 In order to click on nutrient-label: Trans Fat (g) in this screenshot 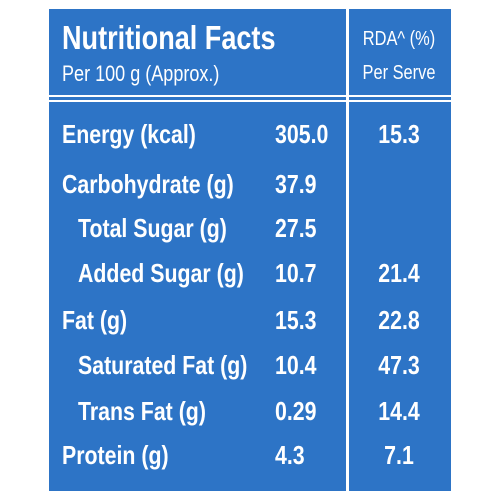, I will do `click(142, 411)`.